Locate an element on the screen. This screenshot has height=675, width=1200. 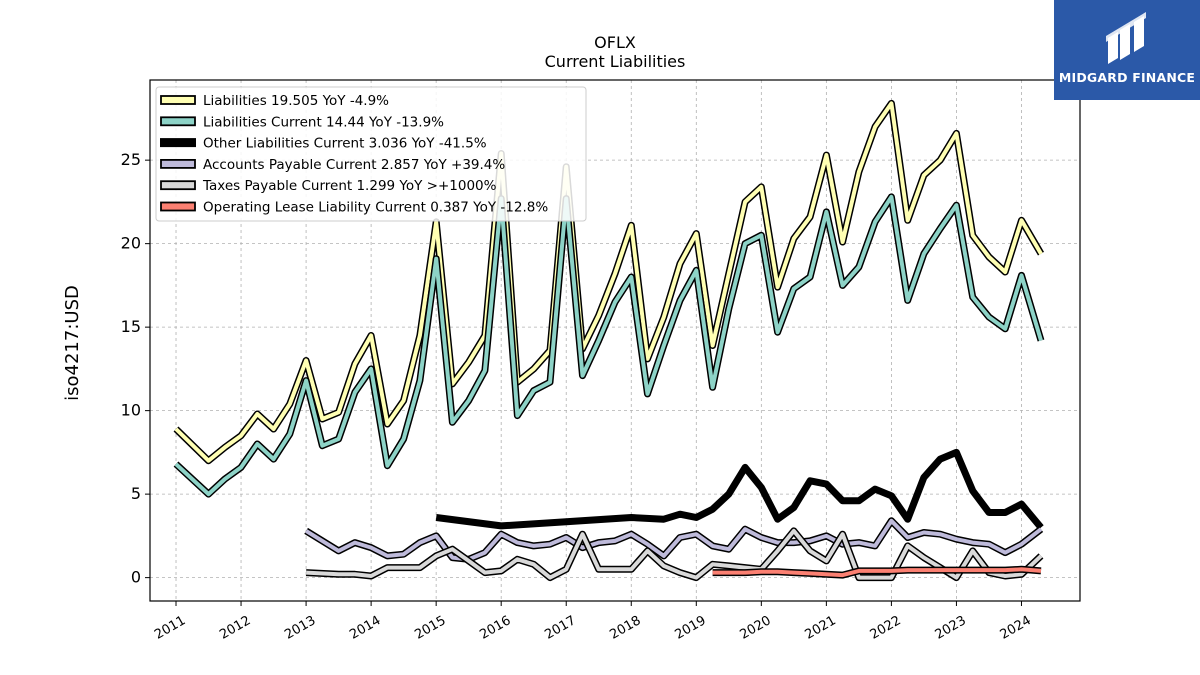
series-line-outline is located at coordinates (674, 540).